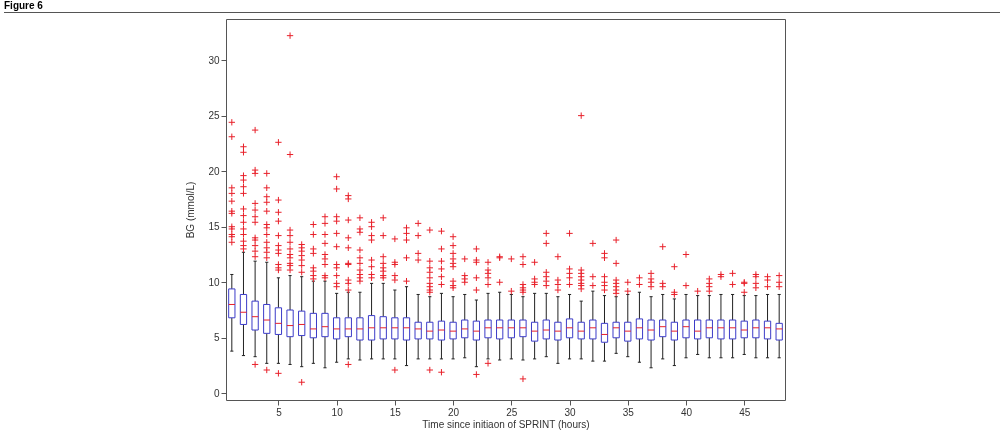 This screenshot has height=431, width=1004. What do you see at coordinates (191, 210) in the screenshot?
I see `y-axis-title: BG (mmol/L)` at bounding box center [191, 210].